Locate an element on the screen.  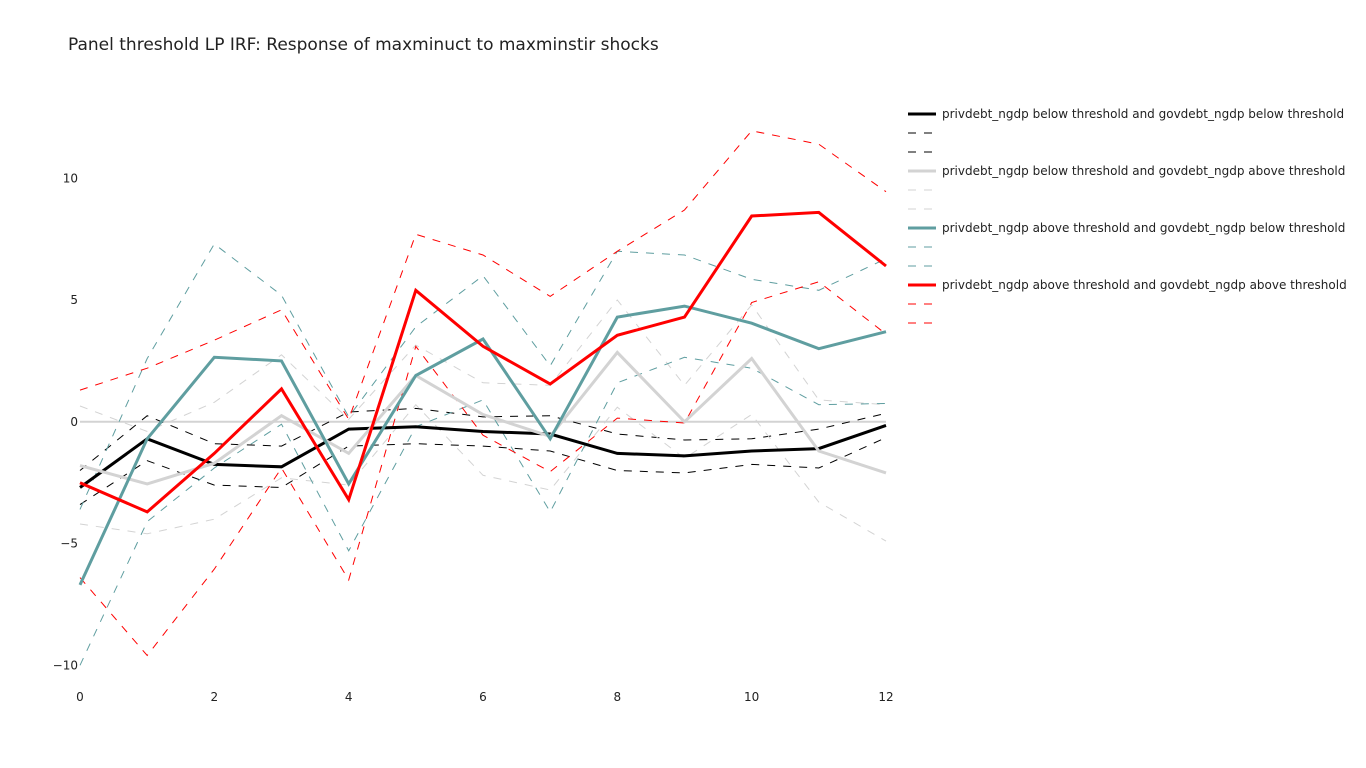
y-tick-label: 10 is located at coordinates (70, 178).